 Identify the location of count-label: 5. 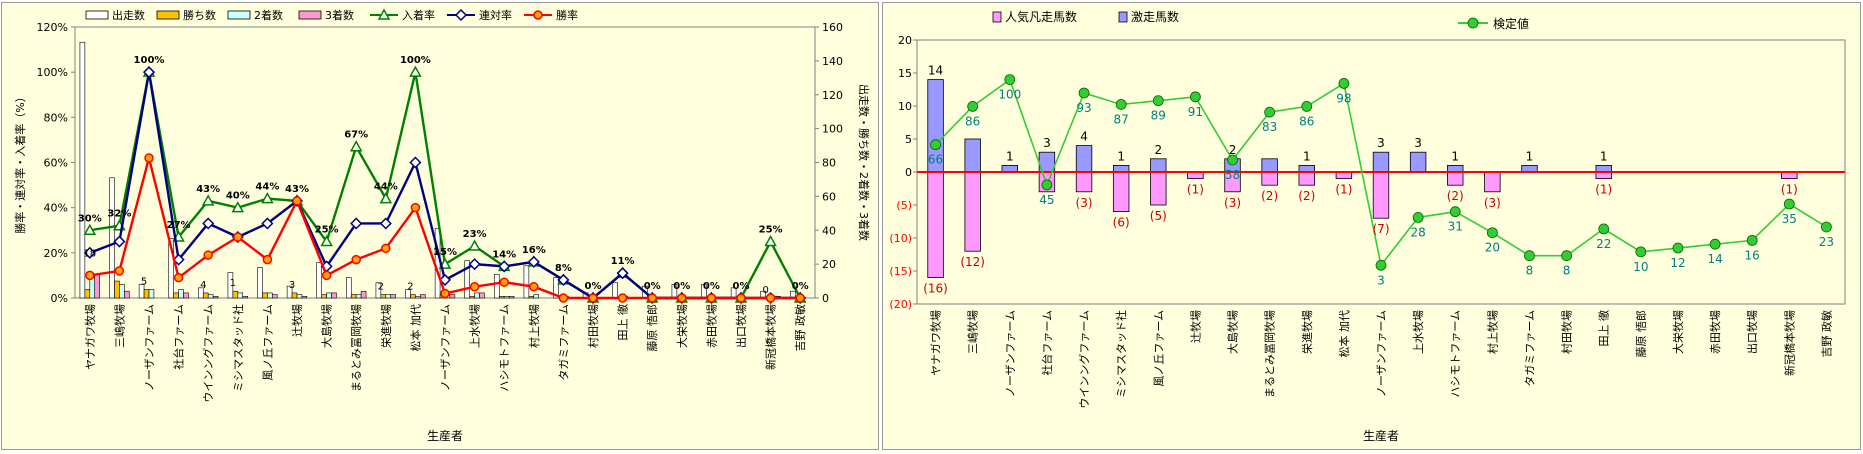
(144, 282).